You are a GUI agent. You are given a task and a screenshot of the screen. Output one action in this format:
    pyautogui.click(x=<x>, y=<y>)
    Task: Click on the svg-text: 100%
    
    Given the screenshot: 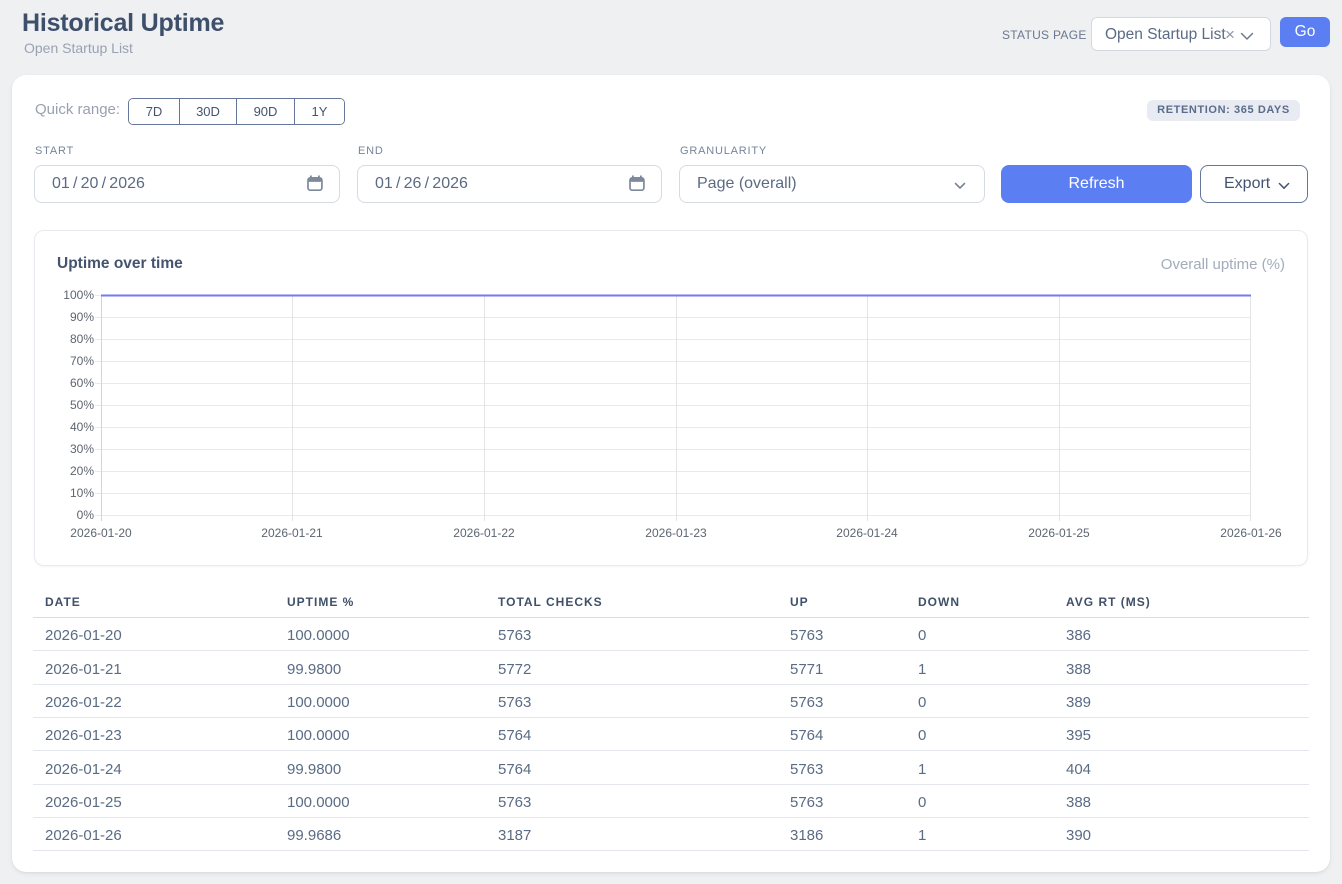 What is the action you would take?
    pyautogui.click(x=78, y=295)
    